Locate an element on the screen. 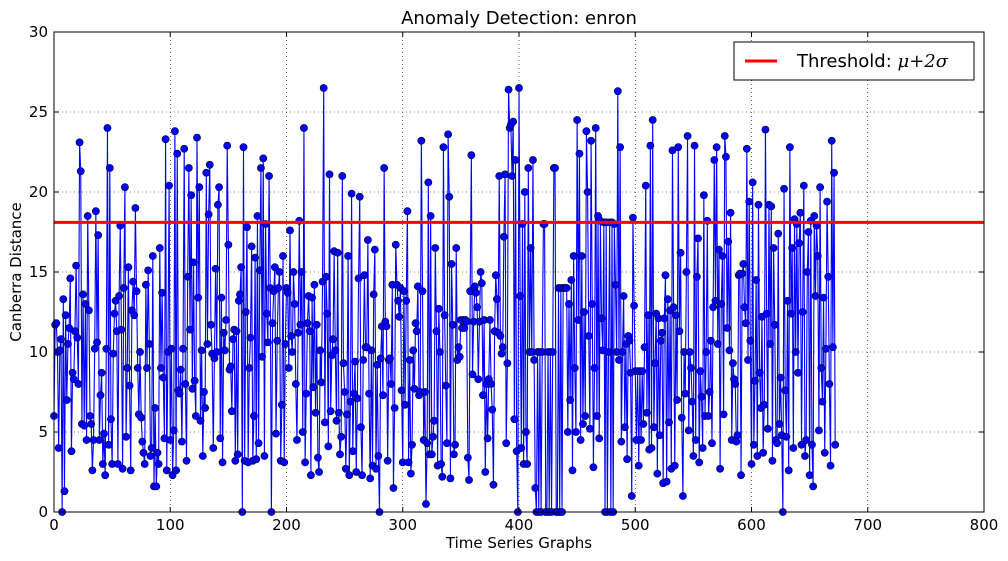 The image size is (1008, 561). y-tick-labels: 0 5 10 15 20 25 30 is located at coordinates (38, 272).